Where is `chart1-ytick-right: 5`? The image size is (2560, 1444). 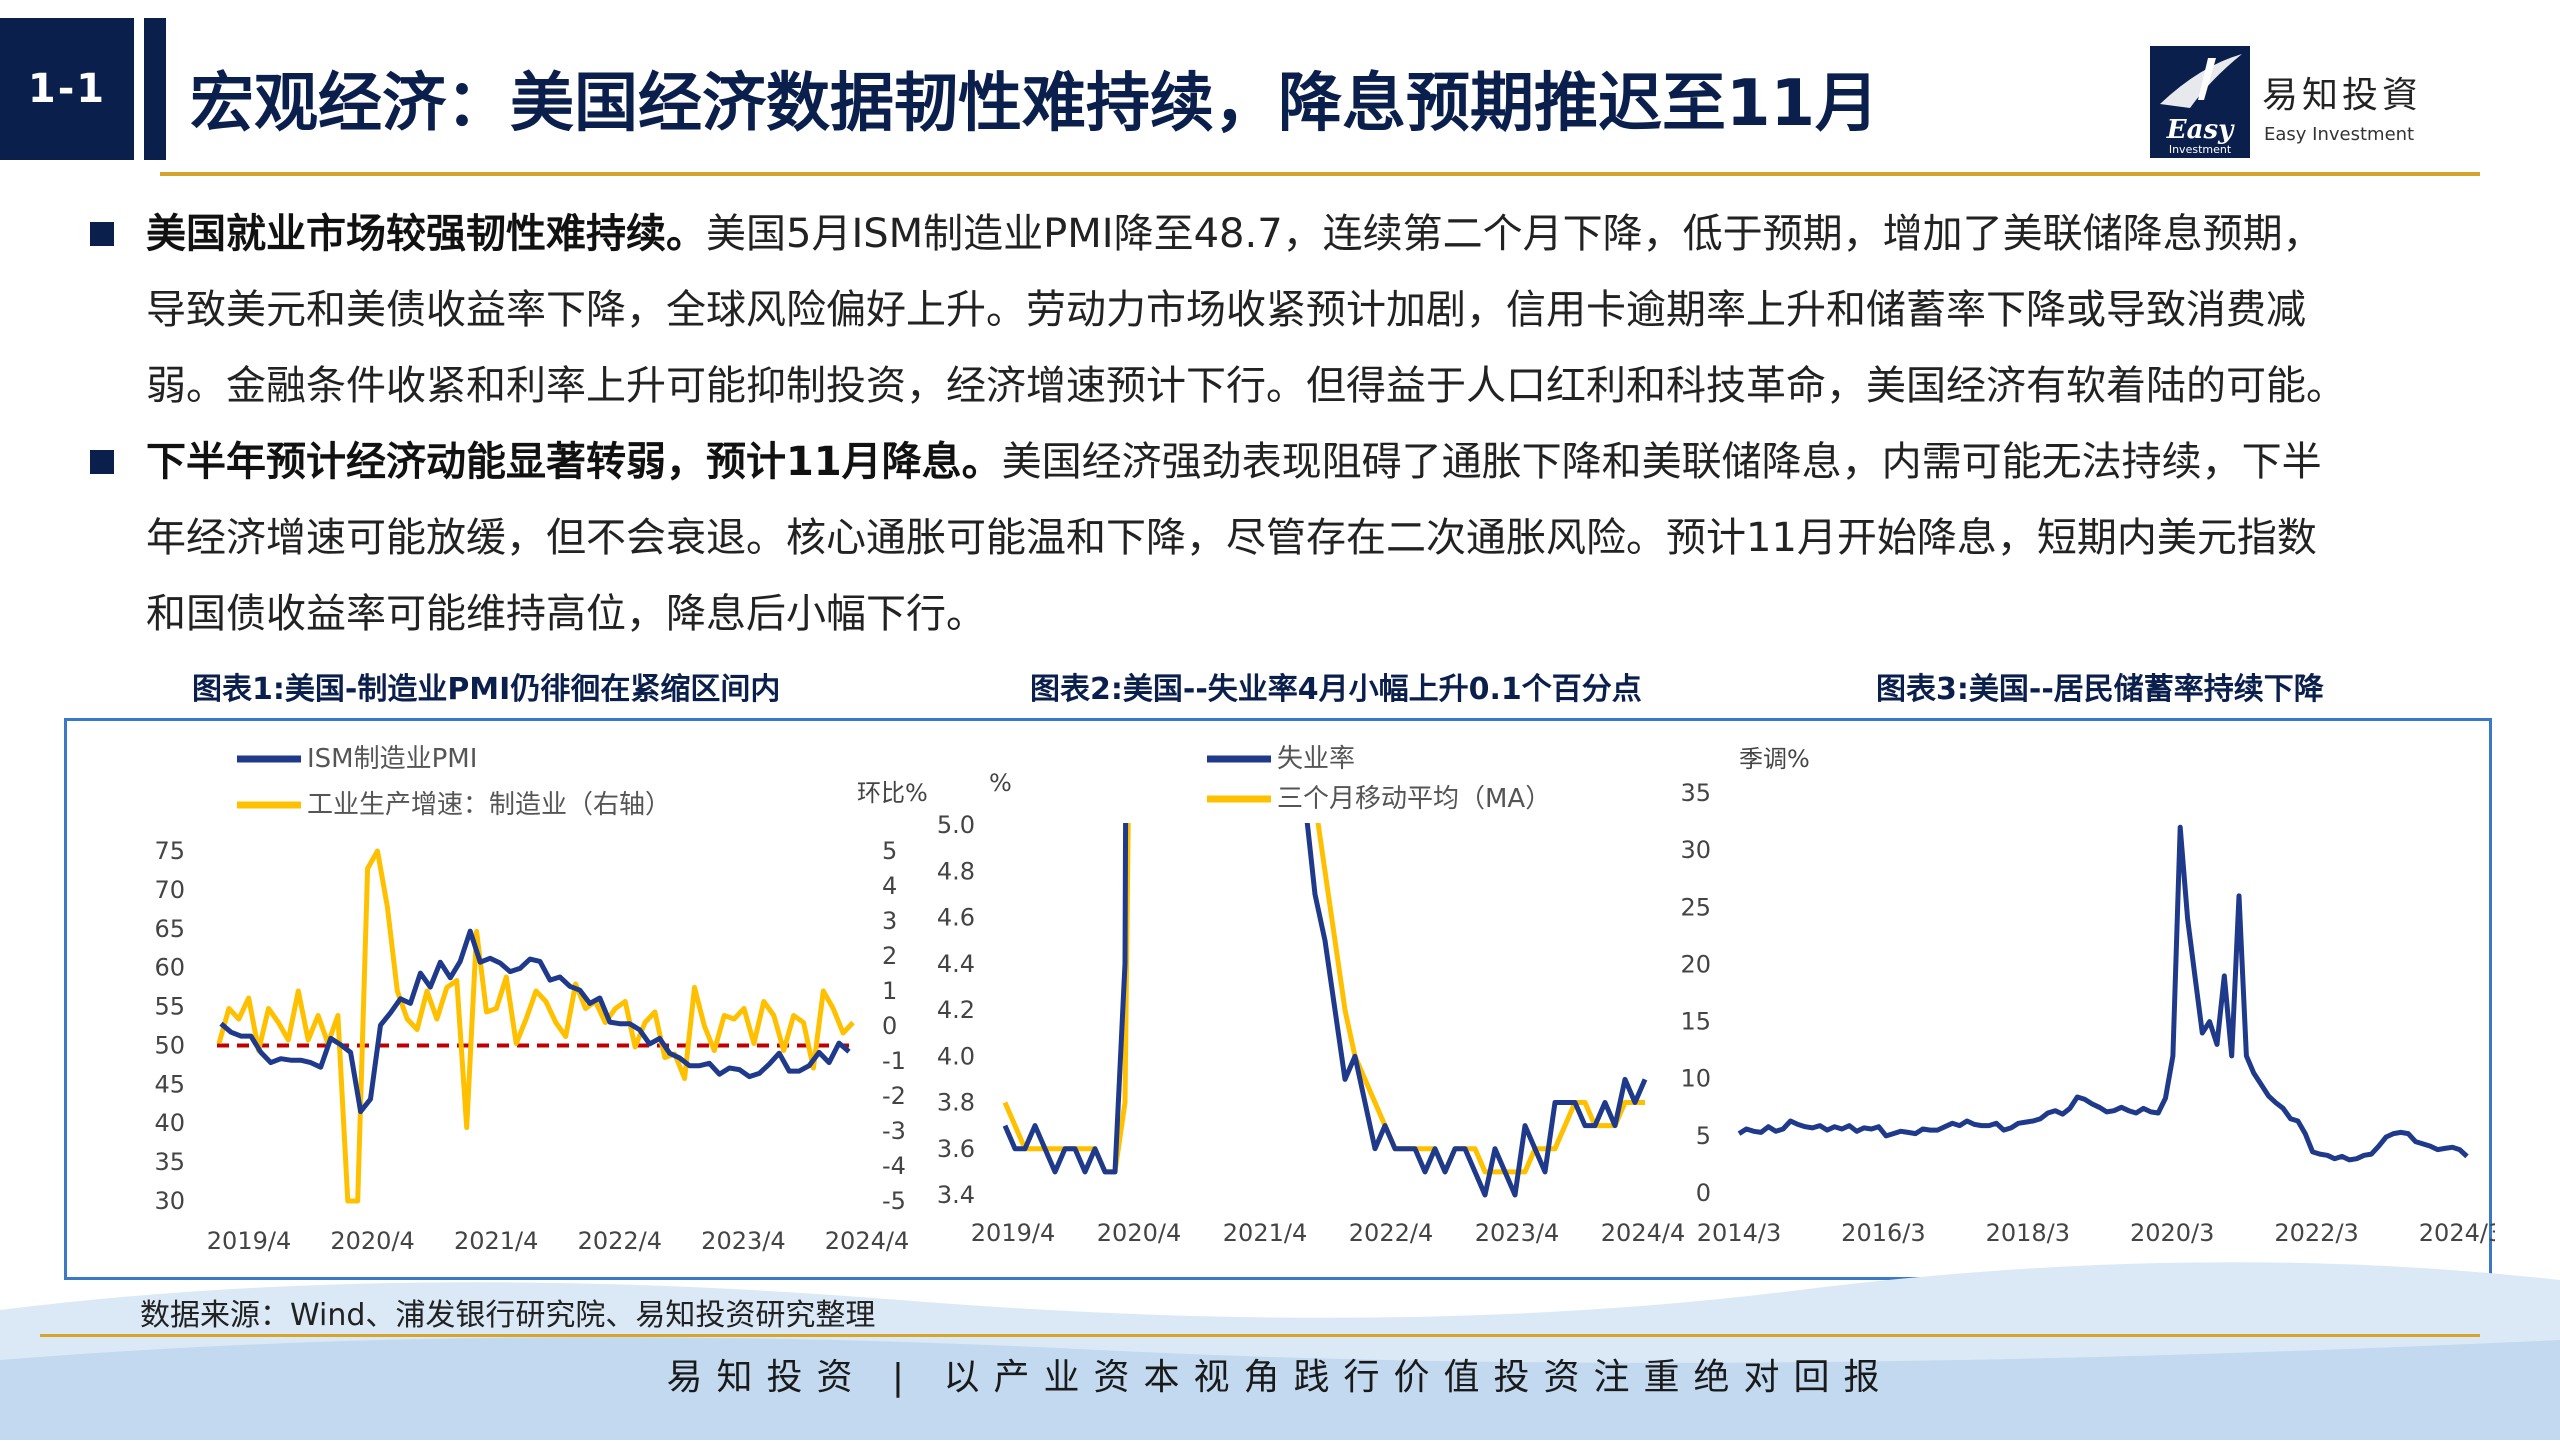
chart1-ytick-right: 5 is located at coordinates (889, 851).